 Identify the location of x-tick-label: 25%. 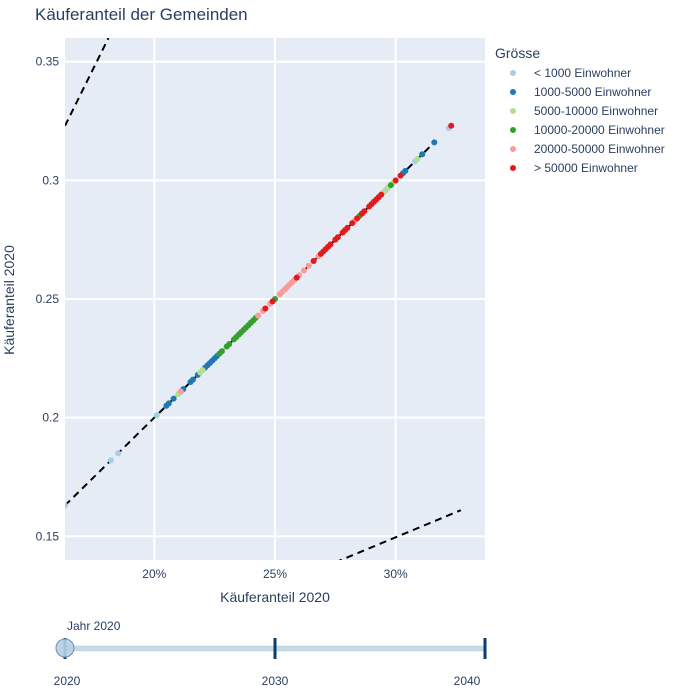
(275, 574).